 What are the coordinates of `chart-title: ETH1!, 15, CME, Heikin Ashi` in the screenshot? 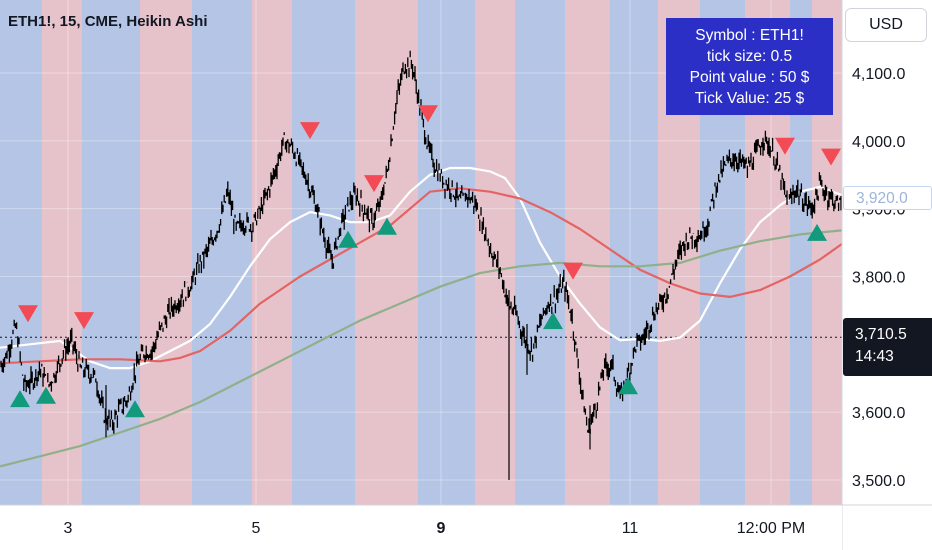 It's located at (108, 21).